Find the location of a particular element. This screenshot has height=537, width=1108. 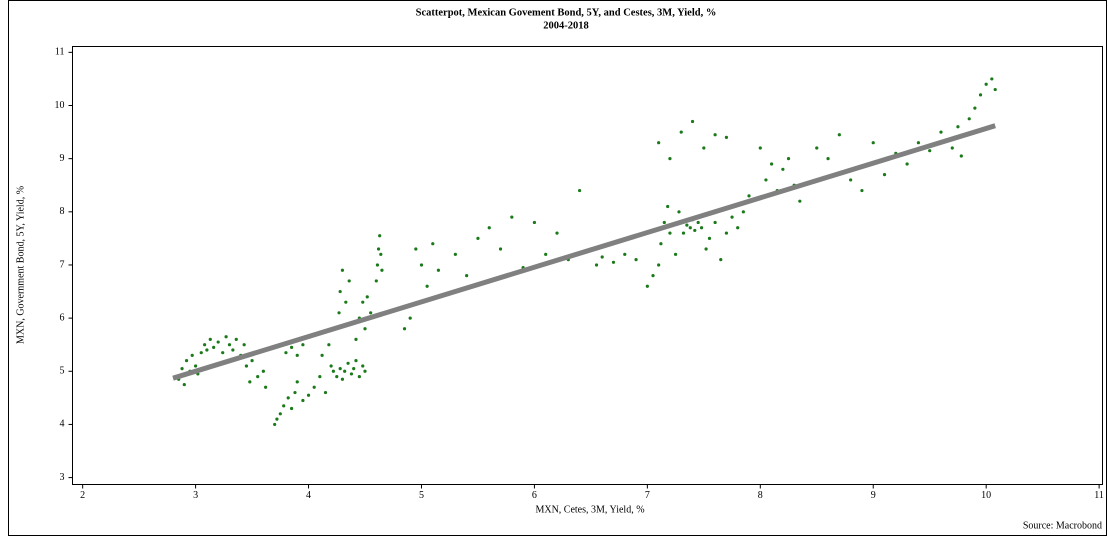

x-tick-label: 11 is located at coordinates (1099, 495).